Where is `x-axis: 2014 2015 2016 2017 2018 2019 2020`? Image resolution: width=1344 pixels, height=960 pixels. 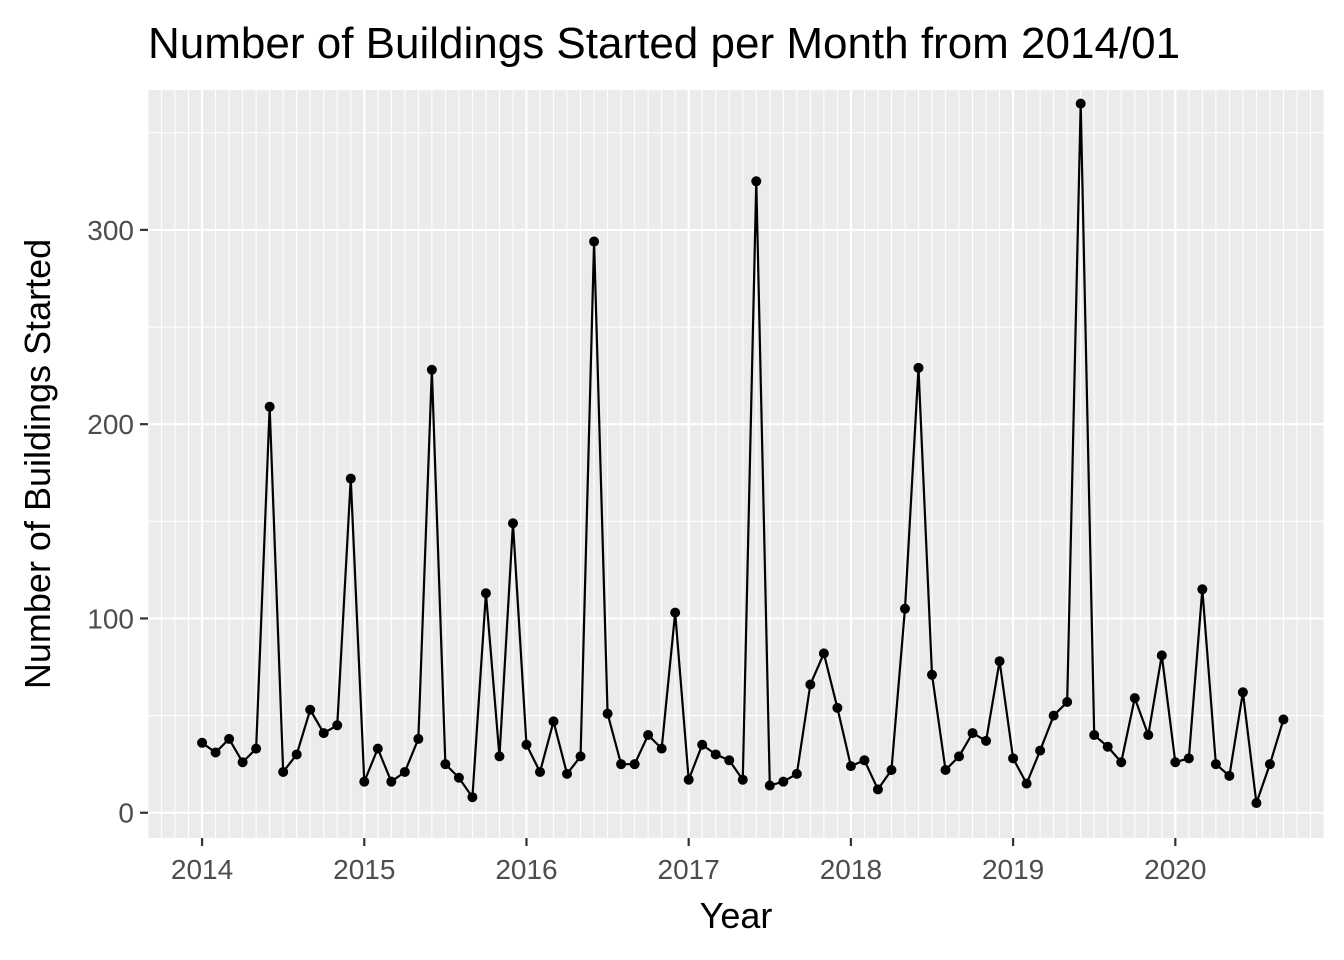 x-axis: 2014 2015 2016 2017 2018 2019 2020 is located at coordinates (688, 861).